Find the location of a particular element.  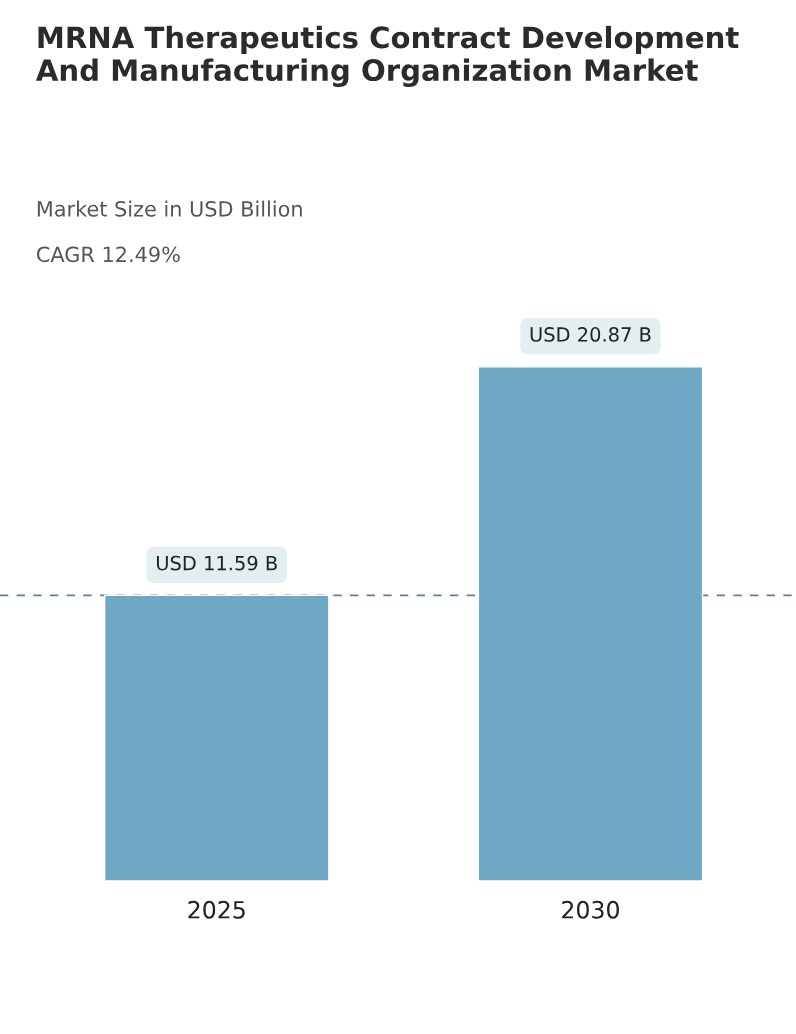

x-tick-label: 2030 is located at coordinates (590, 909).